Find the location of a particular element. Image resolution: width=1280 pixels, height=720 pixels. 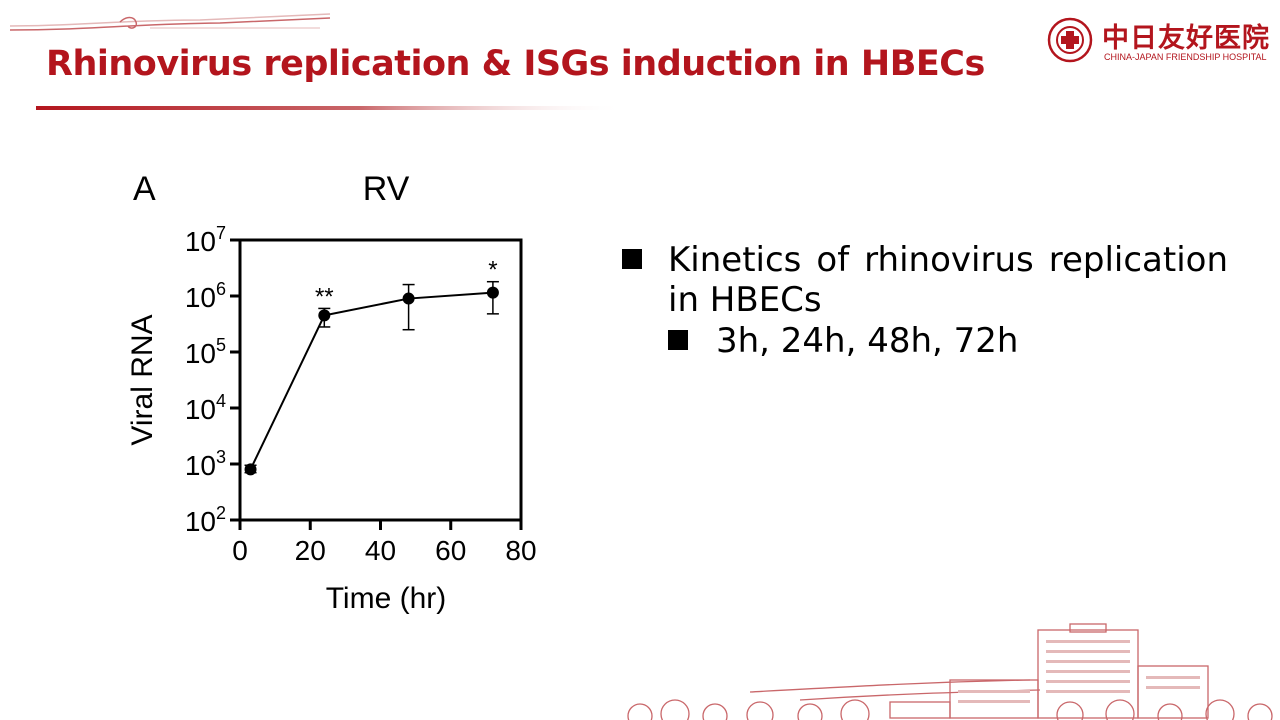

y-axis-label: Viral RNA is located at coordinates (142, 379).